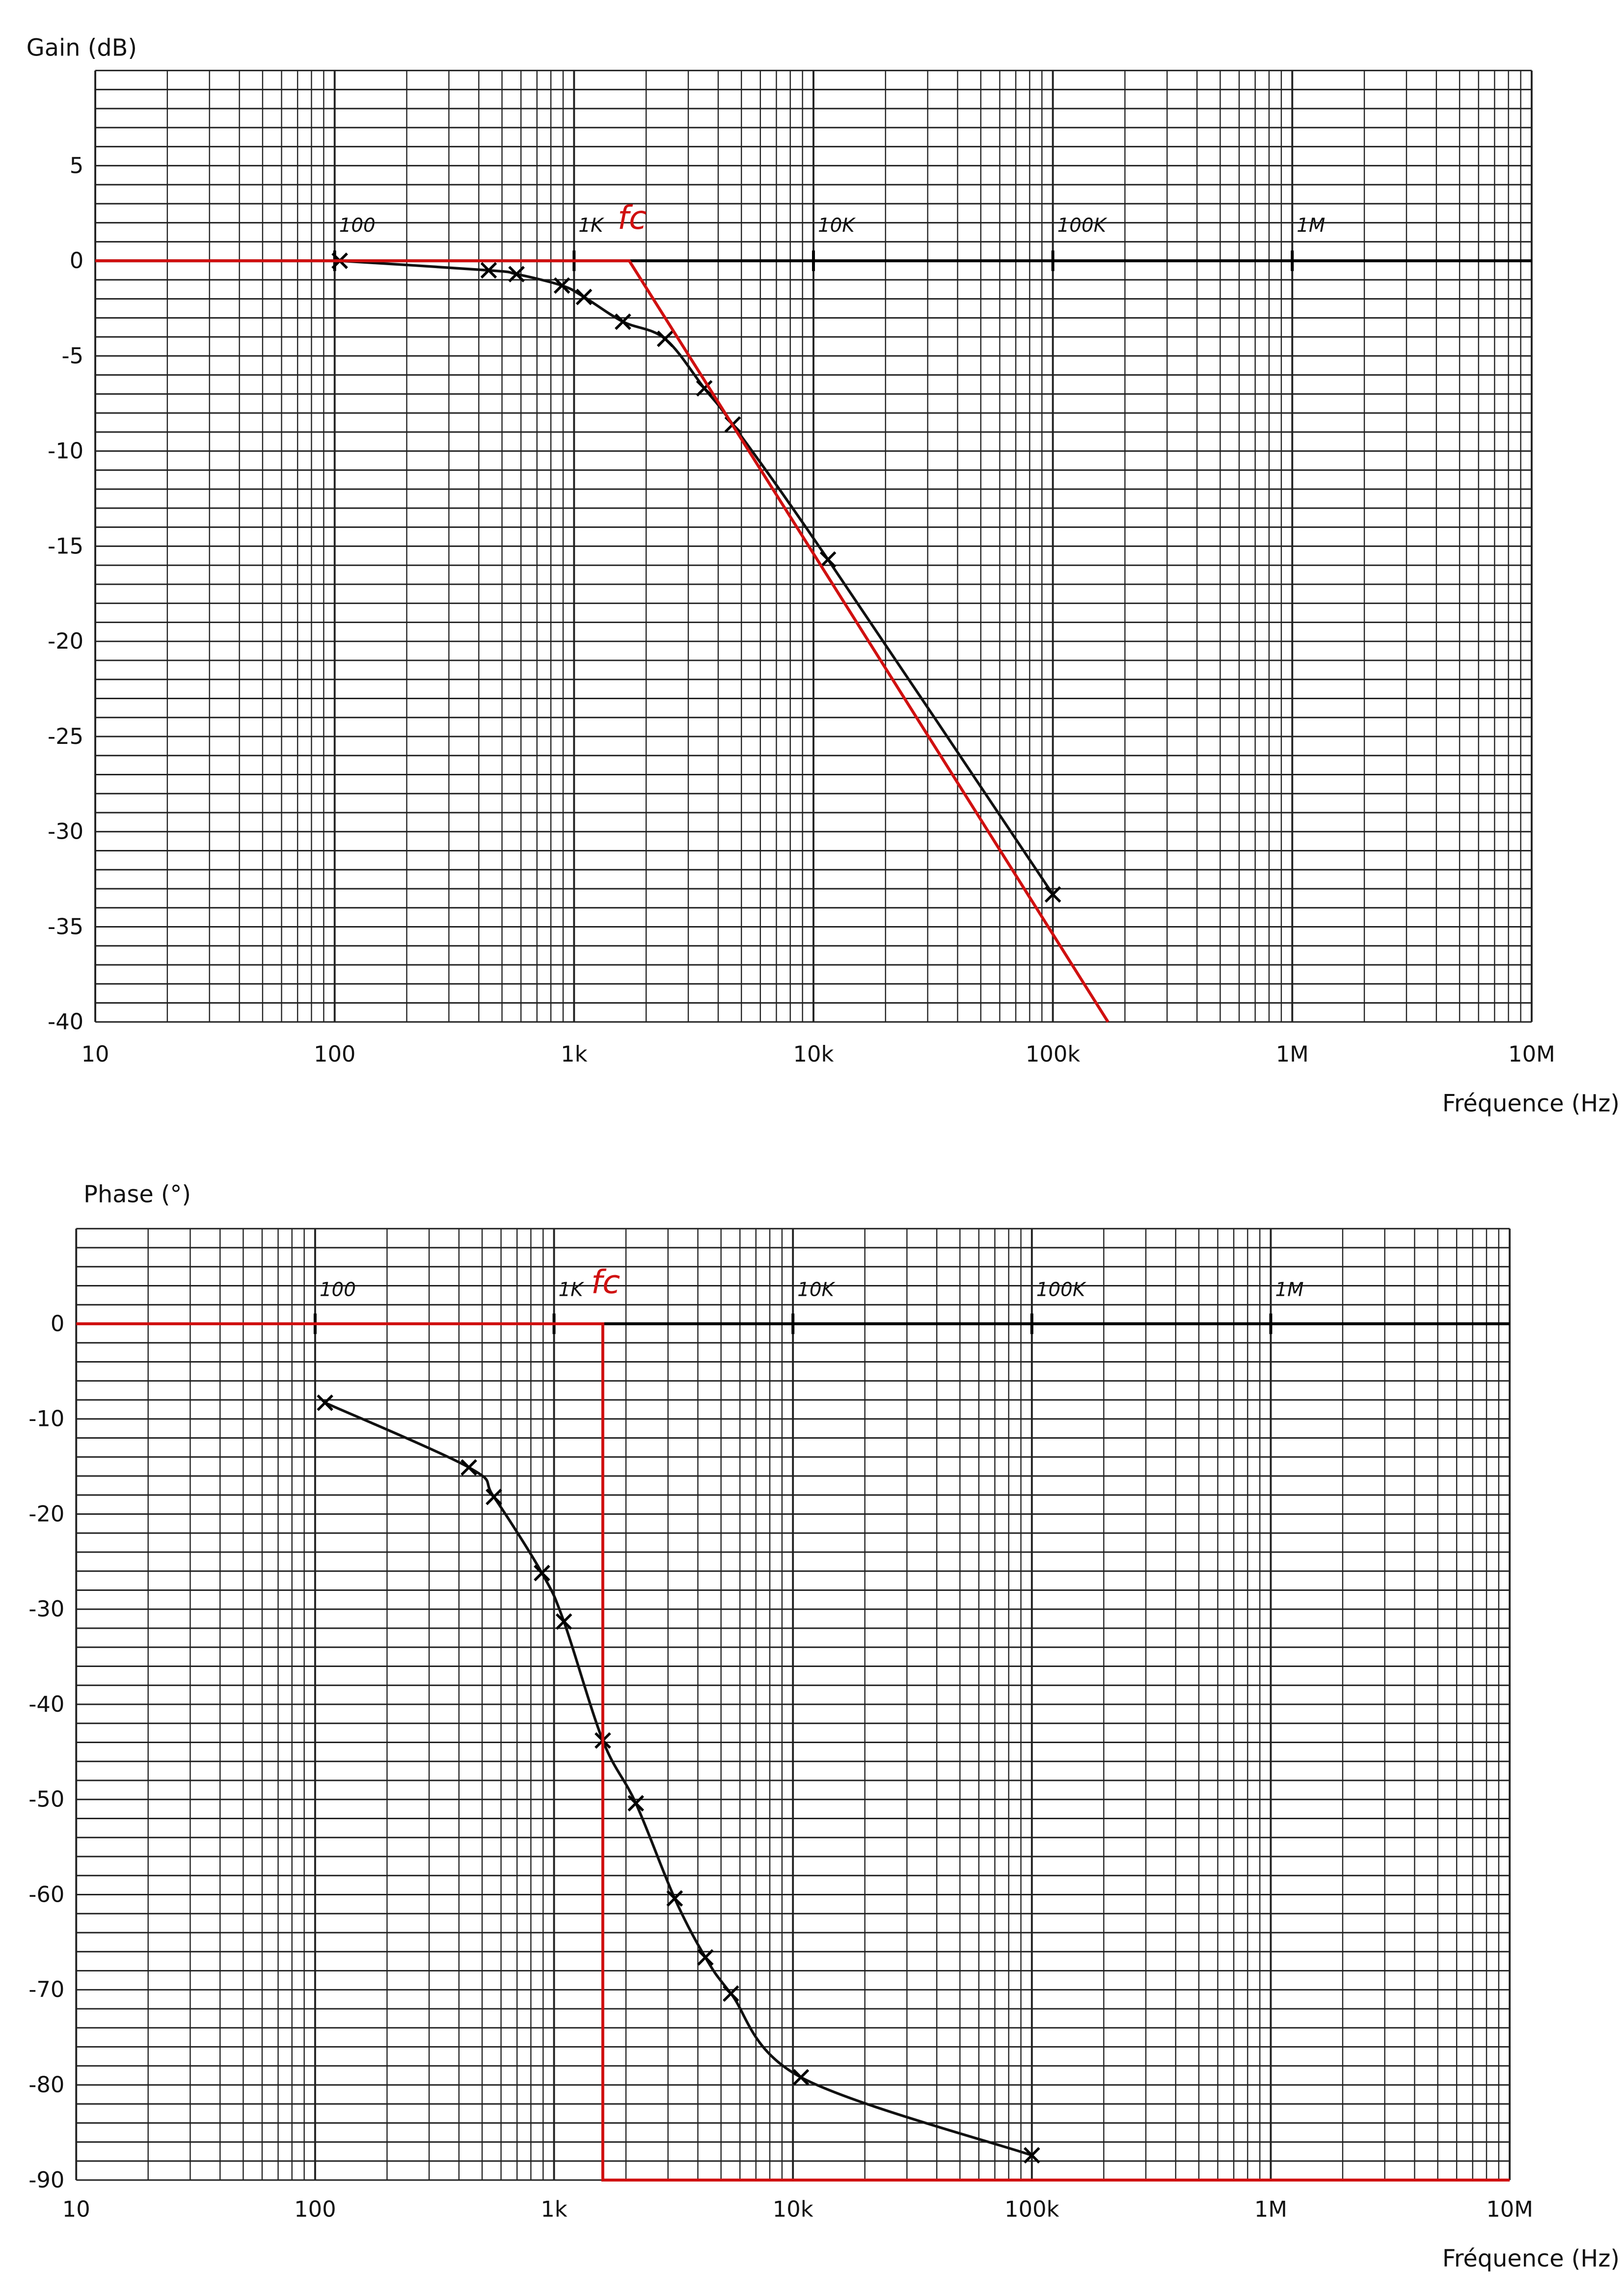 This screenshot has height=2296, width=1624. I want to click on gain-y-tick-label: -40, so click(65, 1022).